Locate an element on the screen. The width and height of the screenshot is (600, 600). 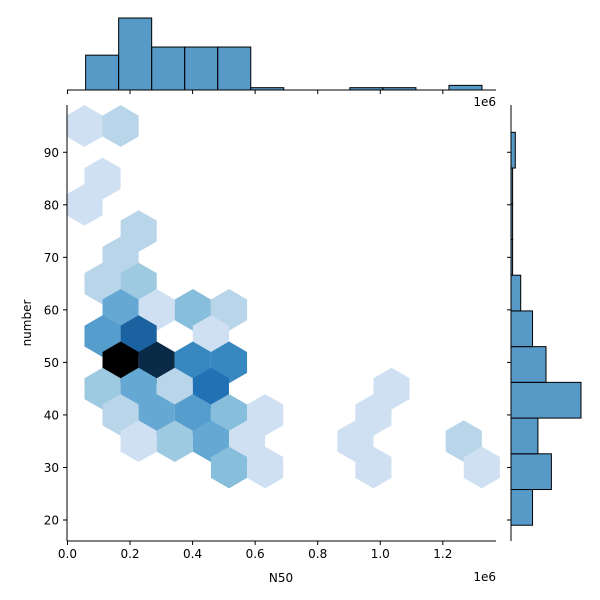
x-tick-label: 0.8 is located at coordinates (317, 554).